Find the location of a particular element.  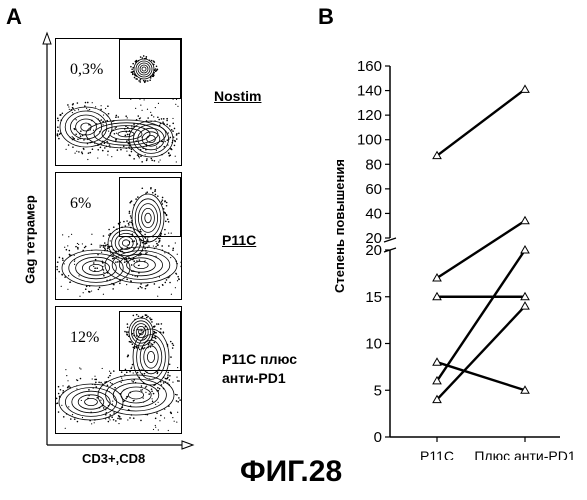

y-tick-label: 5 is located at coordinates (378, 390).